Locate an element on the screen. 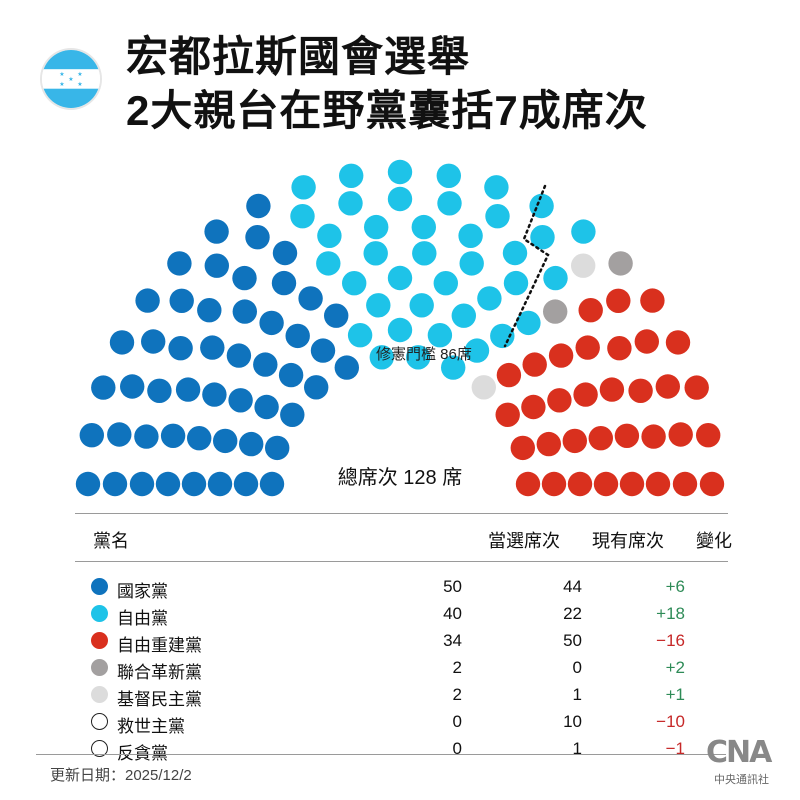 This screenshot has width=800, height=800. header-won: 當選席次 is located at coordinates (524, 541).